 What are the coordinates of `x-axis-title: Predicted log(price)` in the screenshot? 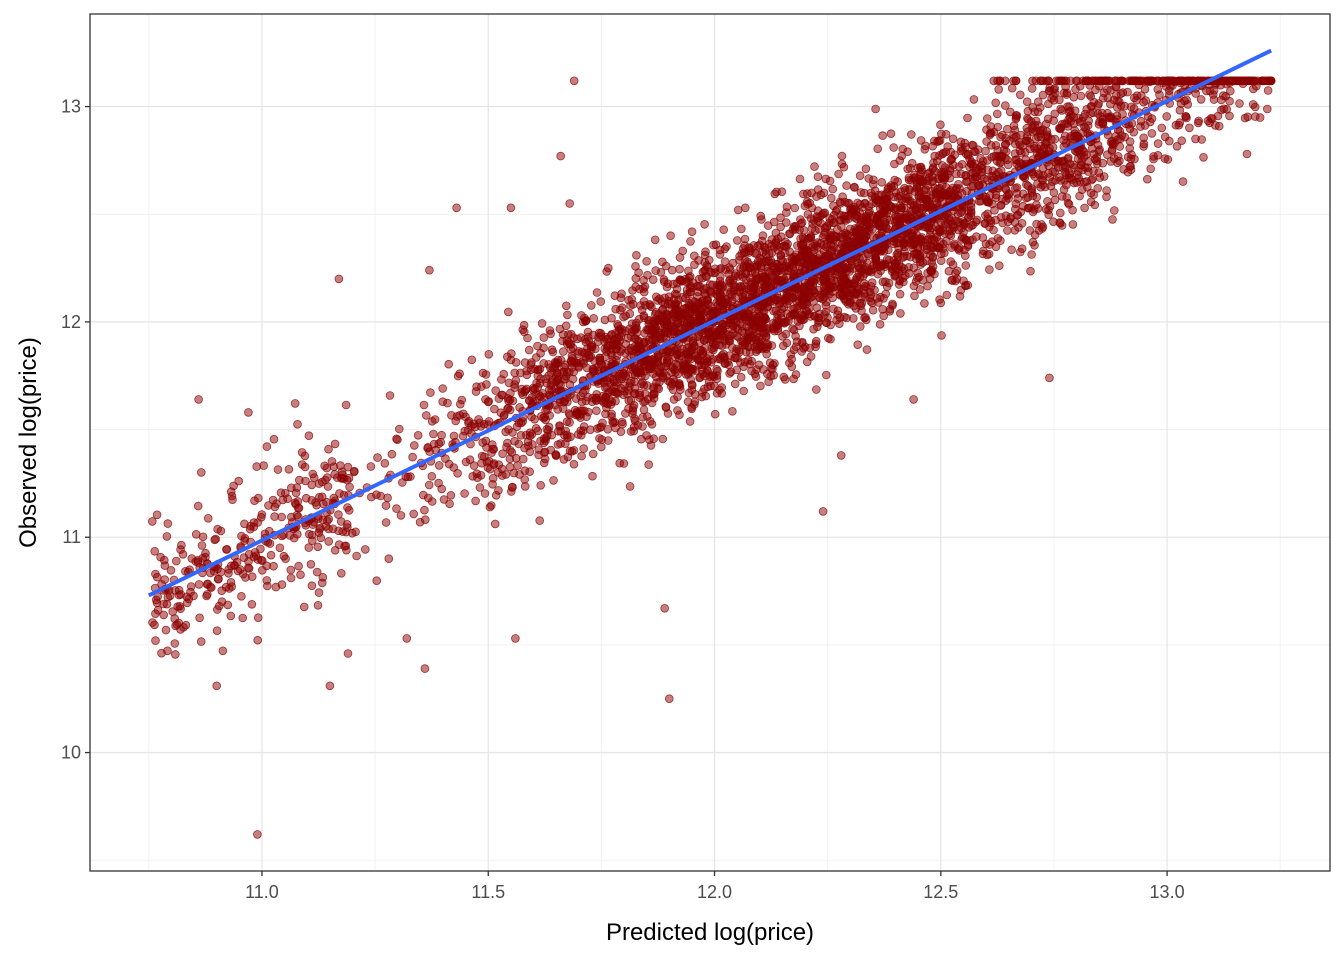 It's located at (710, 932).